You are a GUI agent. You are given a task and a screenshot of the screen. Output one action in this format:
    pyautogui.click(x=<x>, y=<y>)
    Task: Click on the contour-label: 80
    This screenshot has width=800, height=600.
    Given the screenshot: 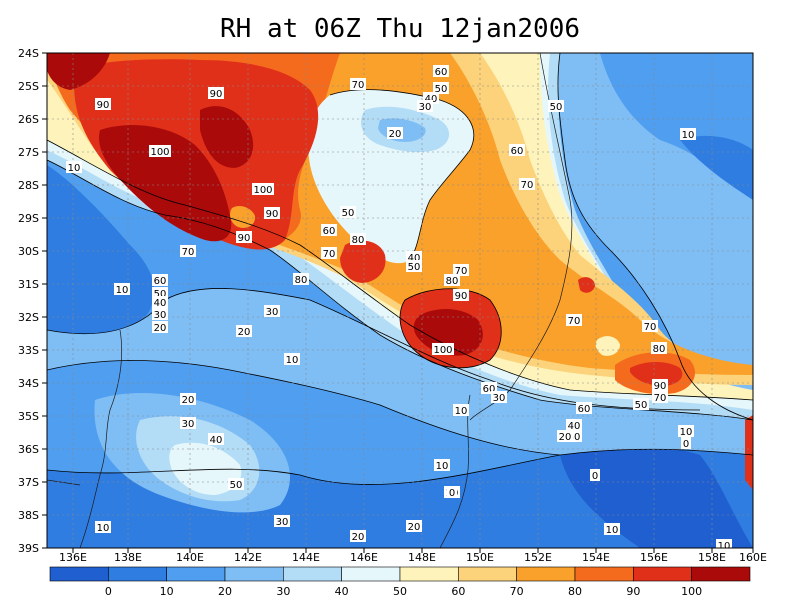 What is the action you would take?
    pyautogui.click(x=358, y=239)
    